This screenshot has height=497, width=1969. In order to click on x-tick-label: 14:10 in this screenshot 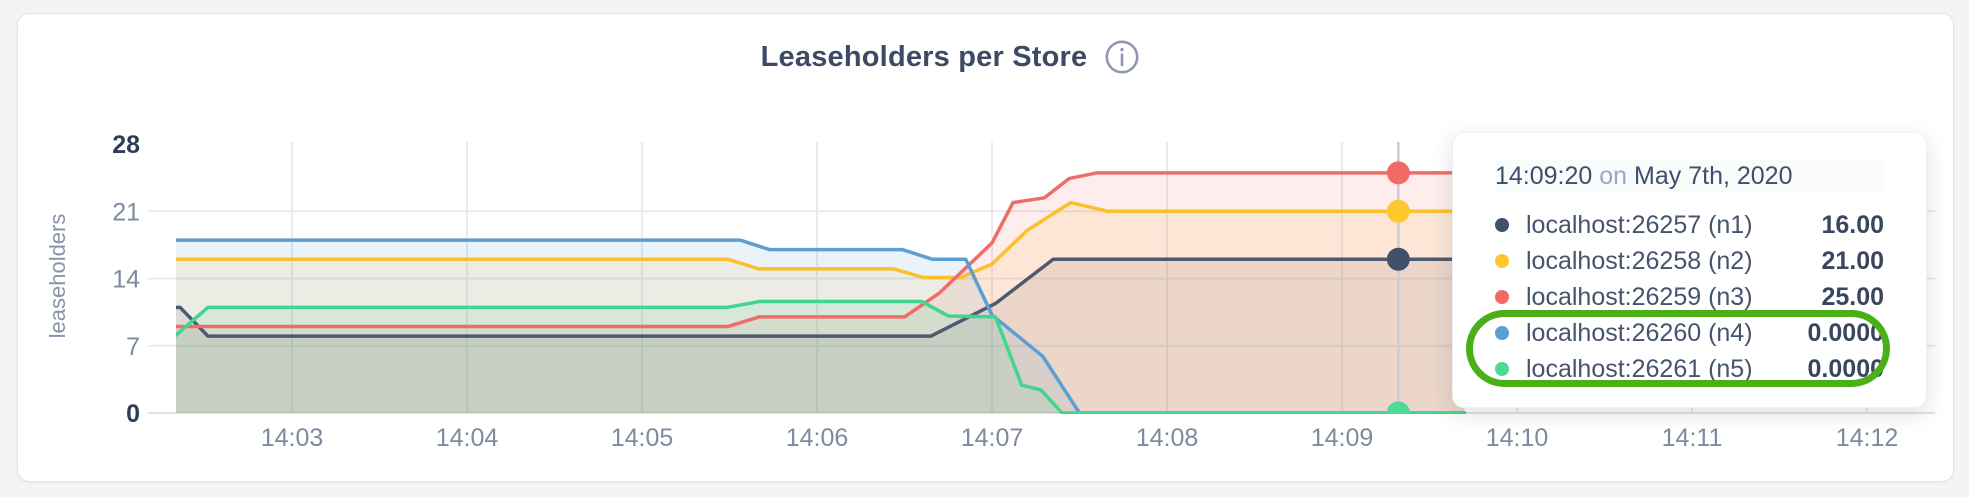, I will do `click(1517, 438)`.